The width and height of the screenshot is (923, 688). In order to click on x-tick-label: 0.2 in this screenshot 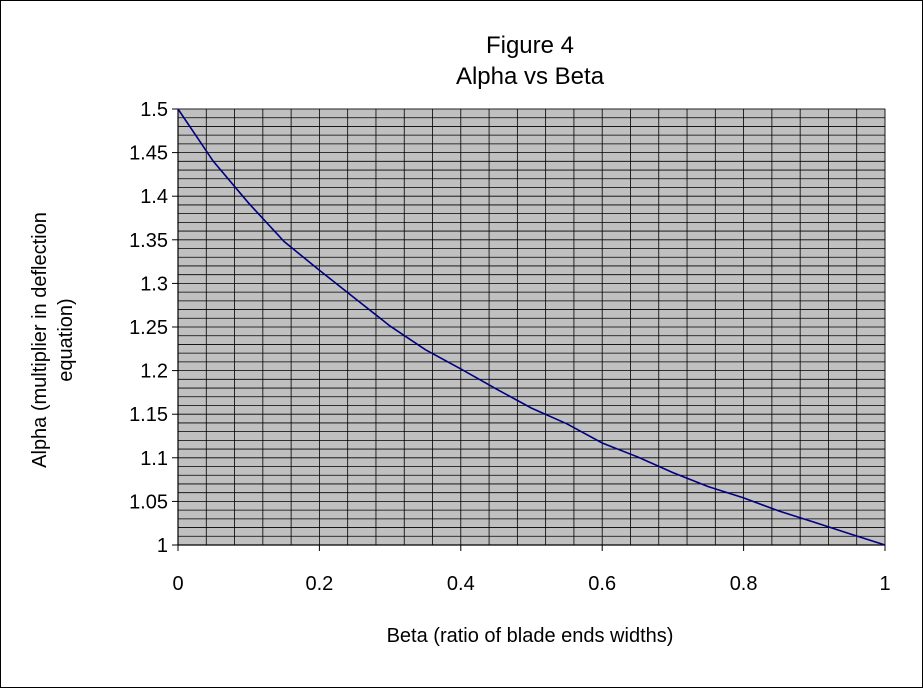, I will do `click(319, 584)`.